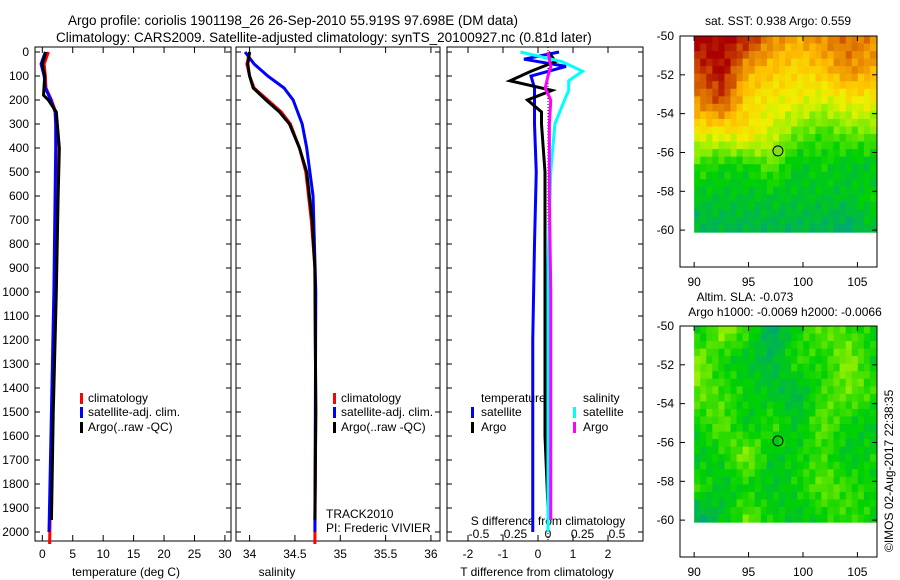 The width and height of the screenshot is (900, 580). What do you see at coordinates (341, 554) in the screenshot?
I see `x-tick-label: 35` at bounding box center [341, 554].